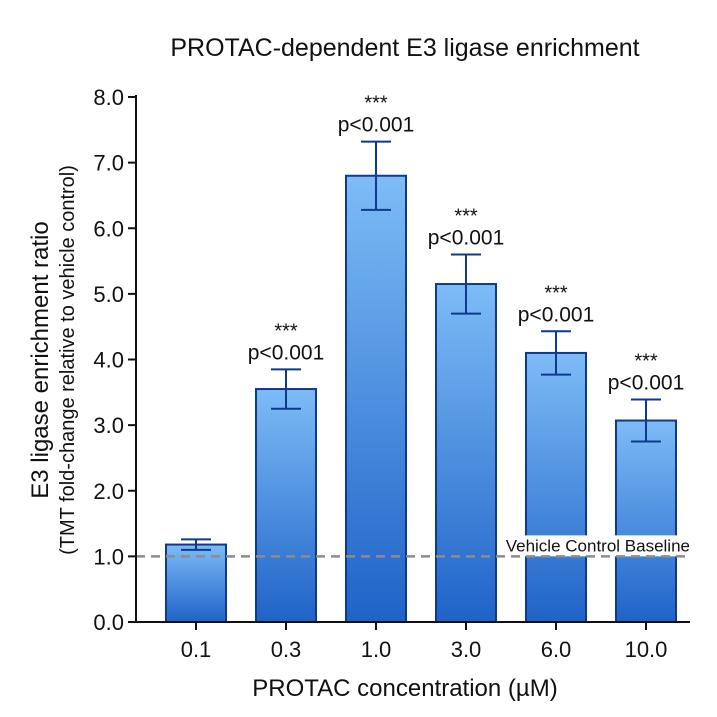  What do you see at coordinates (108, 228) in the screenshot?
I see `y-tick-label: 6.0` at bounding box center [108, 228].